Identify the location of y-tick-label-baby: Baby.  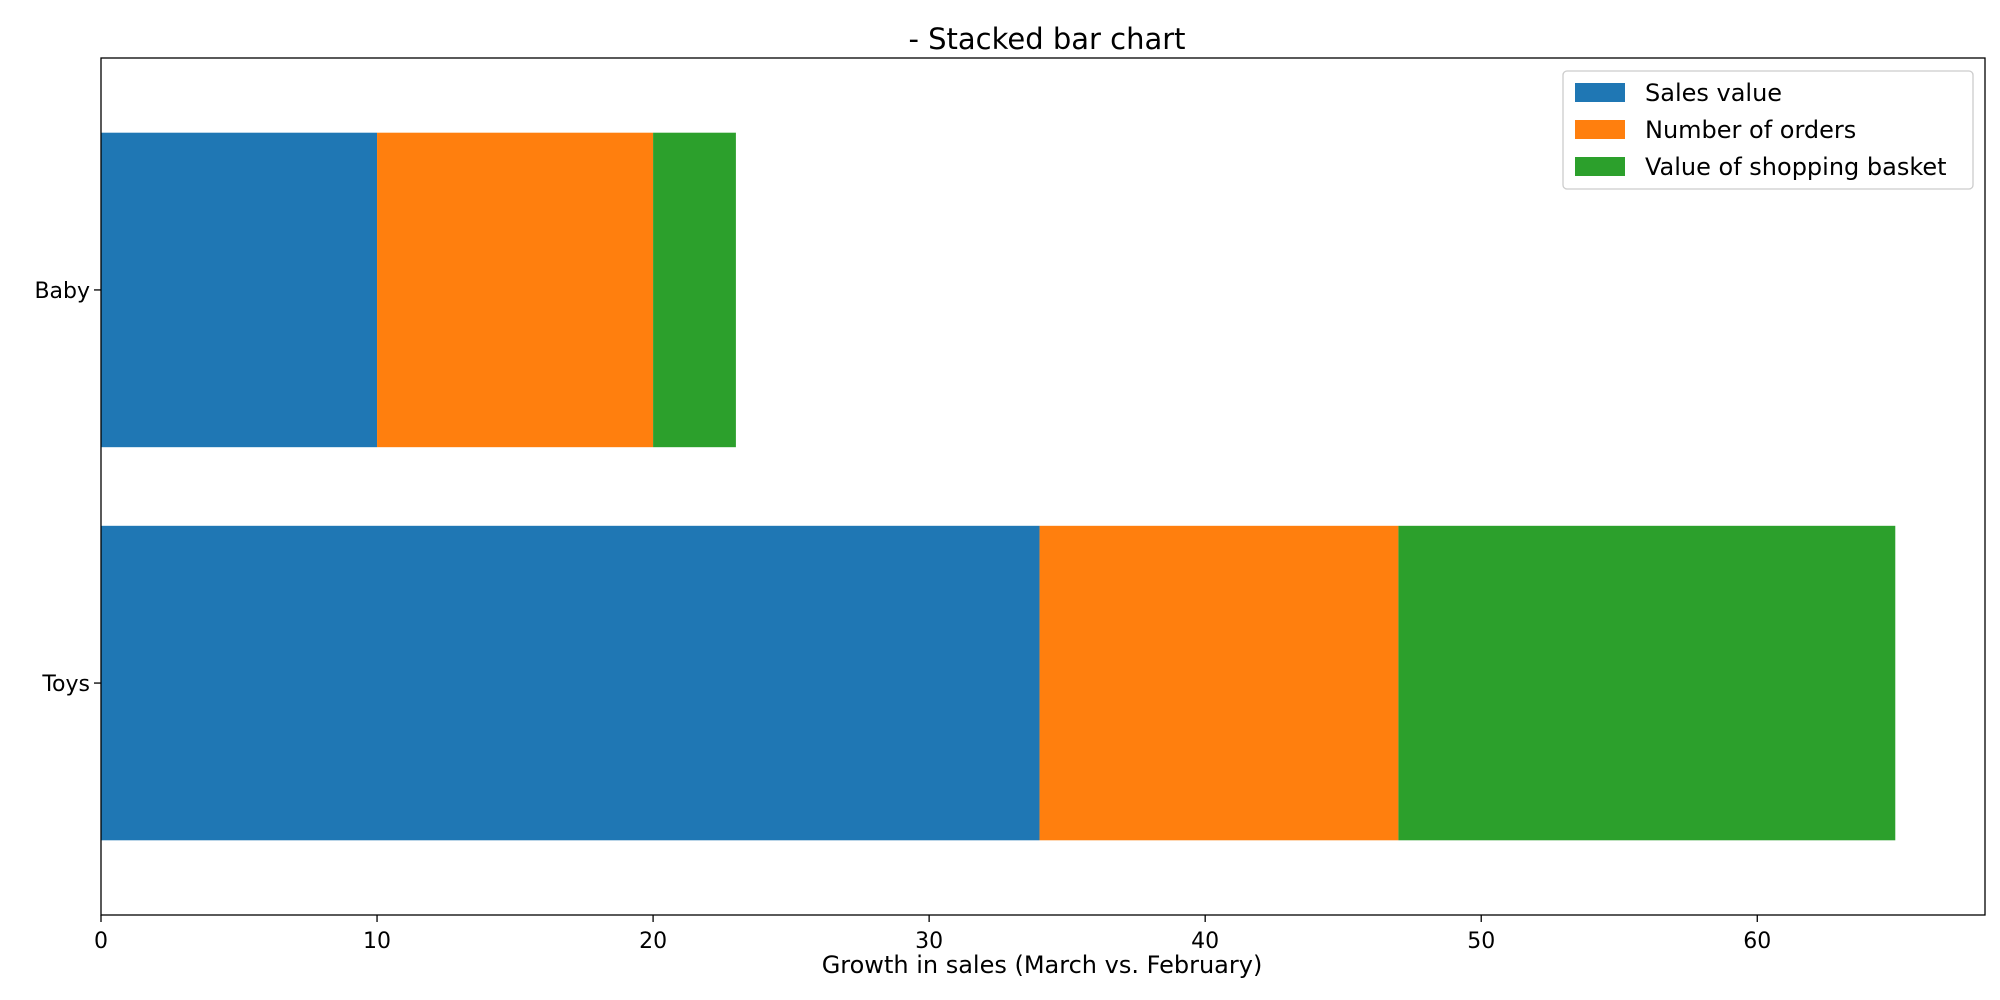
(62, 291).